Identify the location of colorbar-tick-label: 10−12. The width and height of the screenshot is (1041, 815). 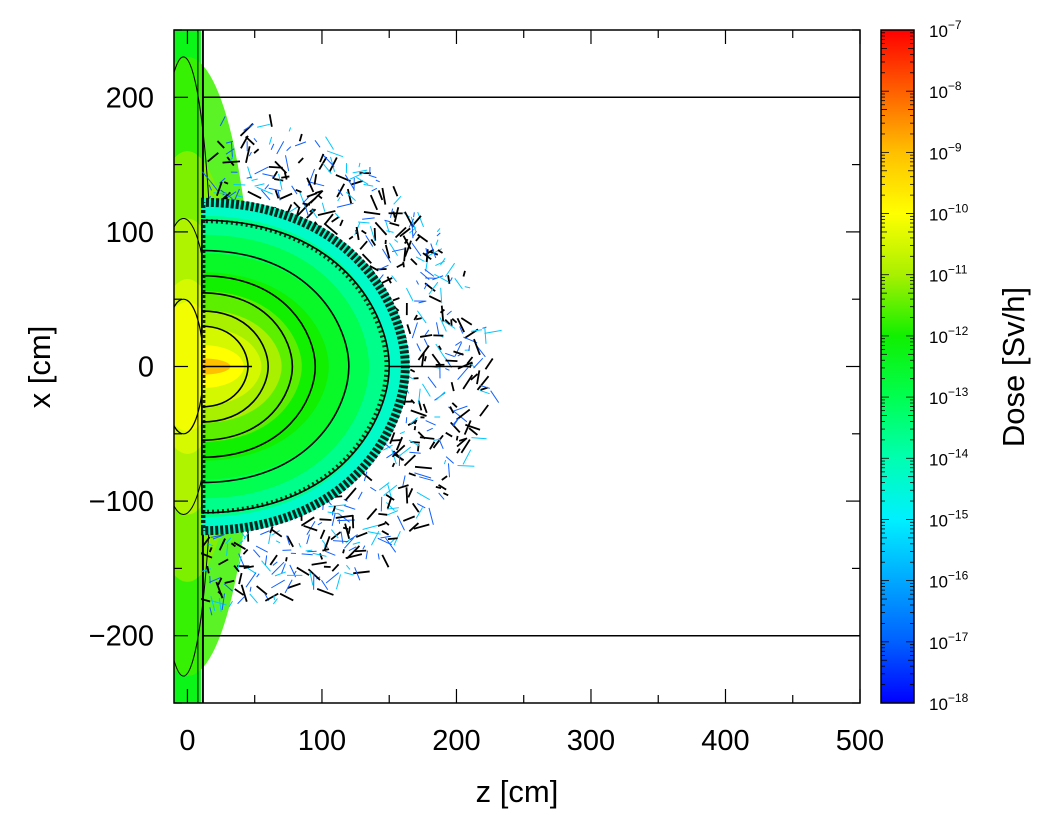
(949, 335).